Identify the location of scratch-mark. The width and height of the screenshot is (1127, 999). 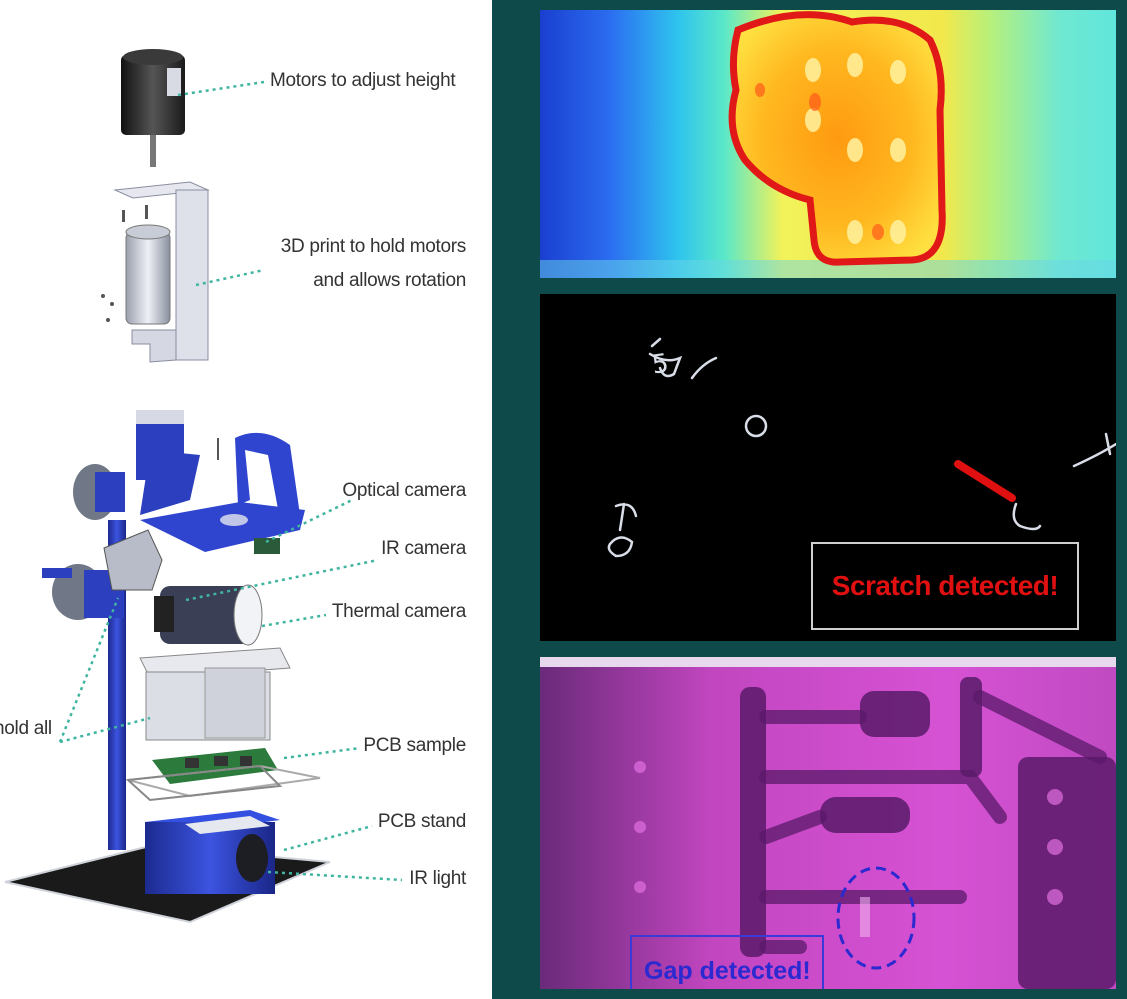
(985, 481).